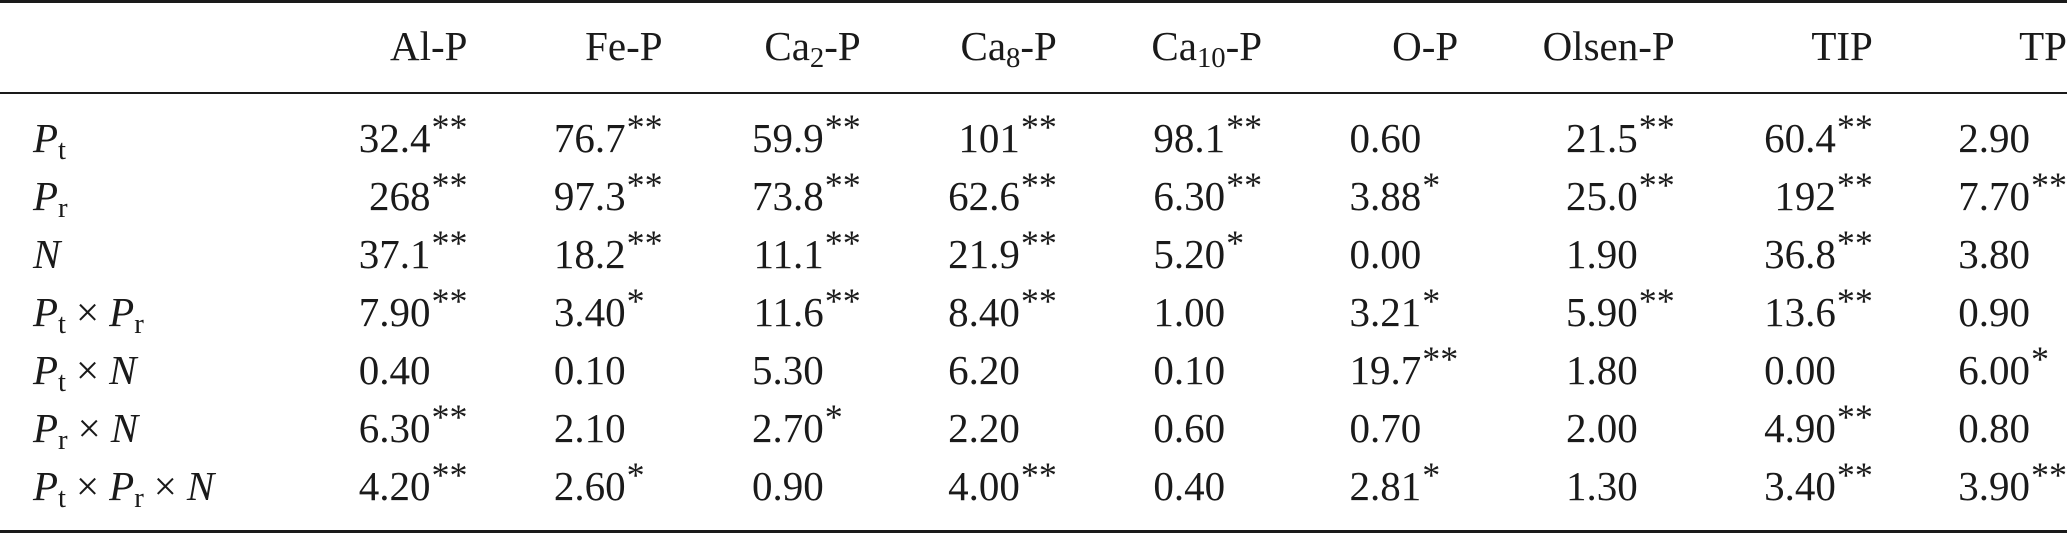  I want to click on cell-value: 21.5, so click(1601, 138).